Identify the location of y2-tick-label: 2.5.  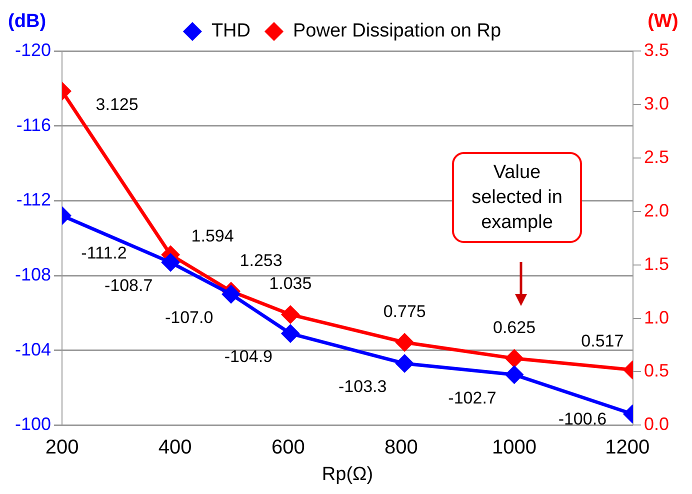
(657, 156).